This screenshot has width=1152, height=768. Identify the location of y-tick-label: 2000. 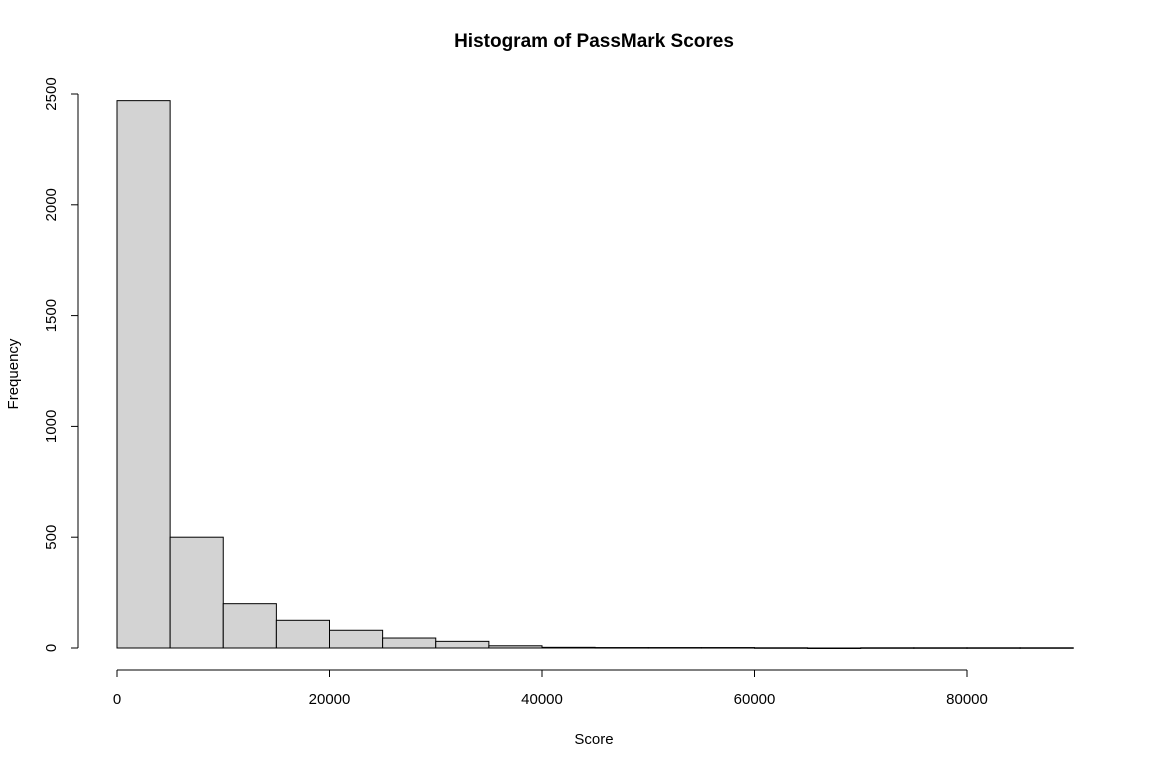
(51, 204).